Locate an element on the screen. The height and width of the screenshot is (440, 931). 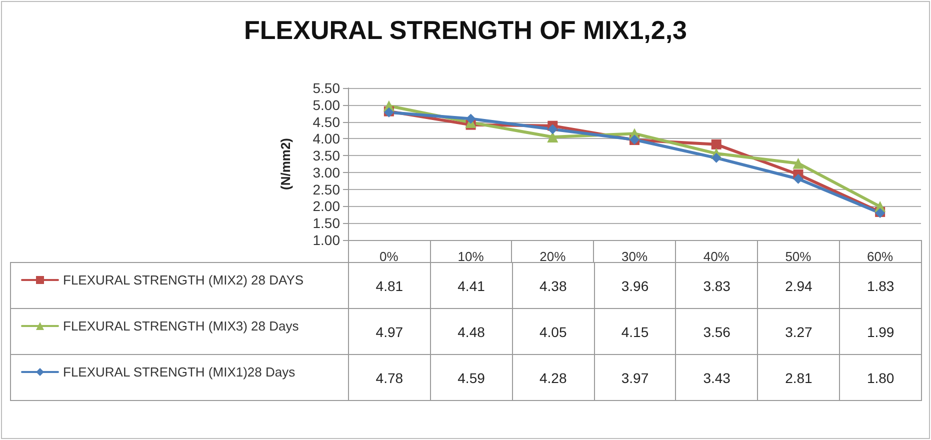
y-tick-label: 2.00 is located at coordinates (326, 206).